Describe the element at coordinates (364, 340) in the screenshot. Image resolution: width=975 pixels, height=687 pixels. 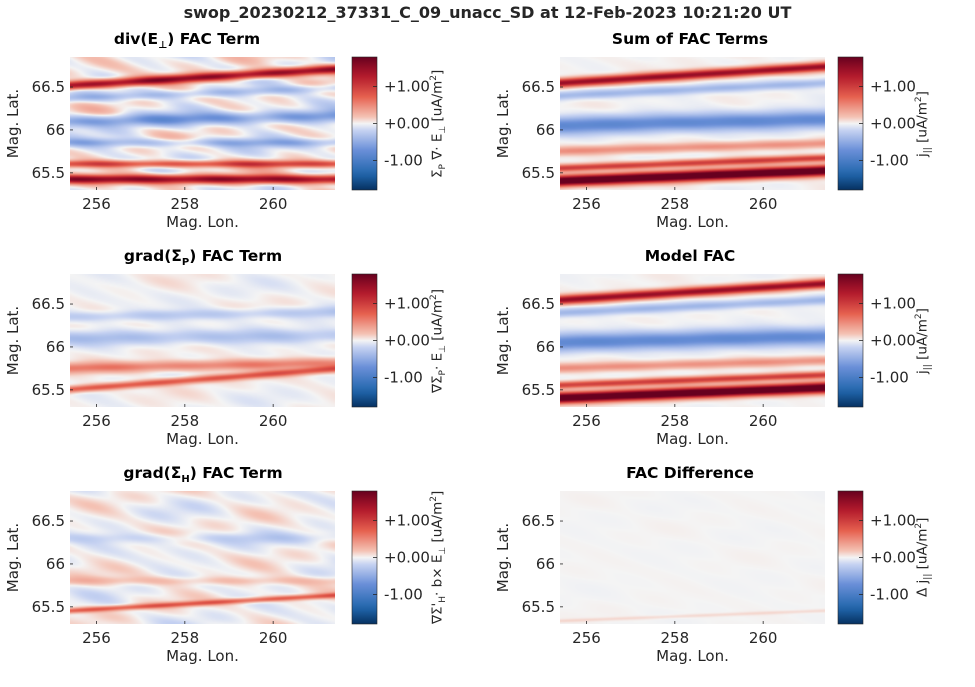
I see `colorbar-grad-sigma-p` at that location.